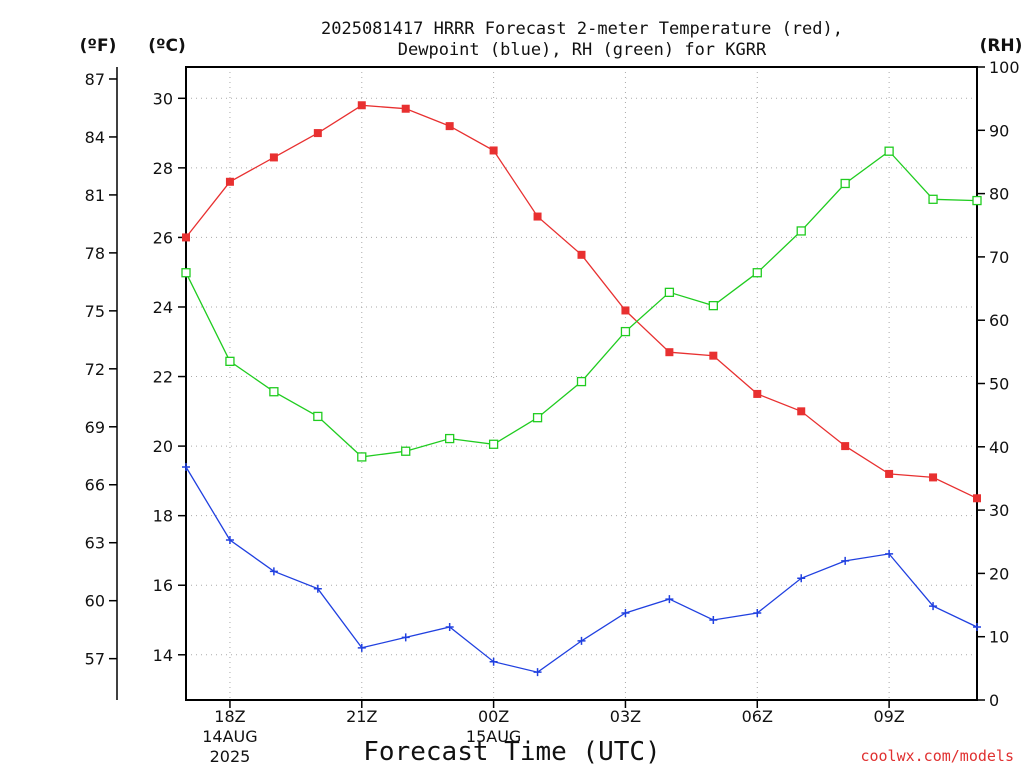 The width and height of the screenshot is (1024, 768). Describe the element at coordinates (229, 736) in the screenshot. I see `x-tick-label: 14AUG` at that location.